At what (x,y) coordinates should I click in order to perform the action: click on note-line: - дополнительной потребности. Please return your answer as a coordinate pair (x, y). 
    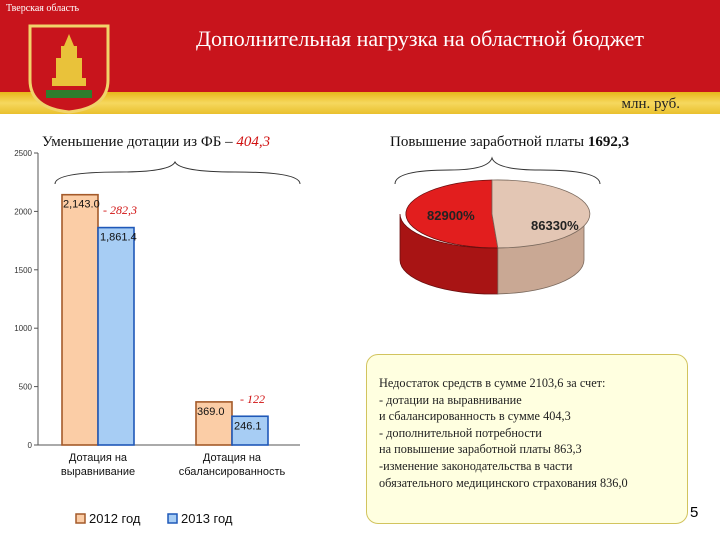
    Looking at the image, I should click on (460, 432).